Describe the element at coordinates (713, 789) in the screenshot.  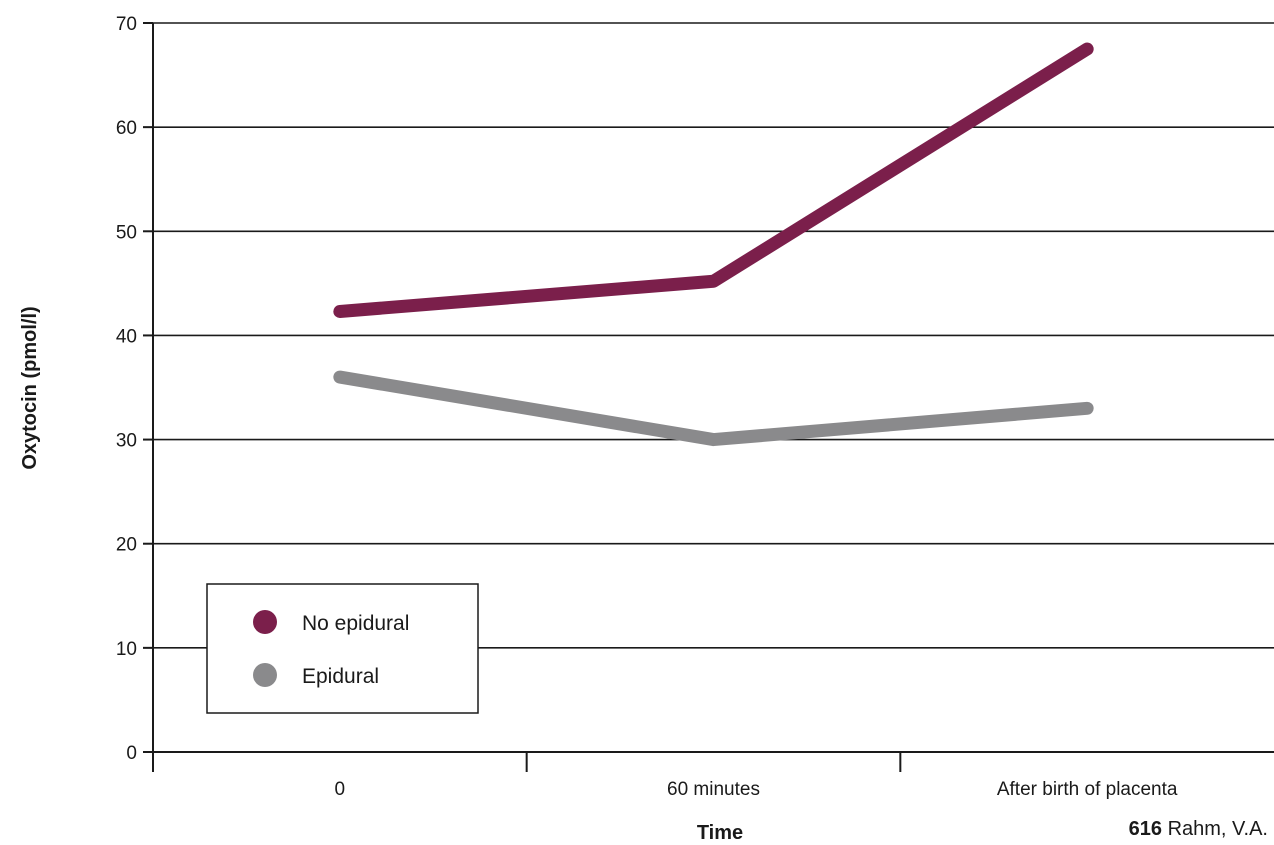
I see `x-tick-label: 60 minutes` at that location.